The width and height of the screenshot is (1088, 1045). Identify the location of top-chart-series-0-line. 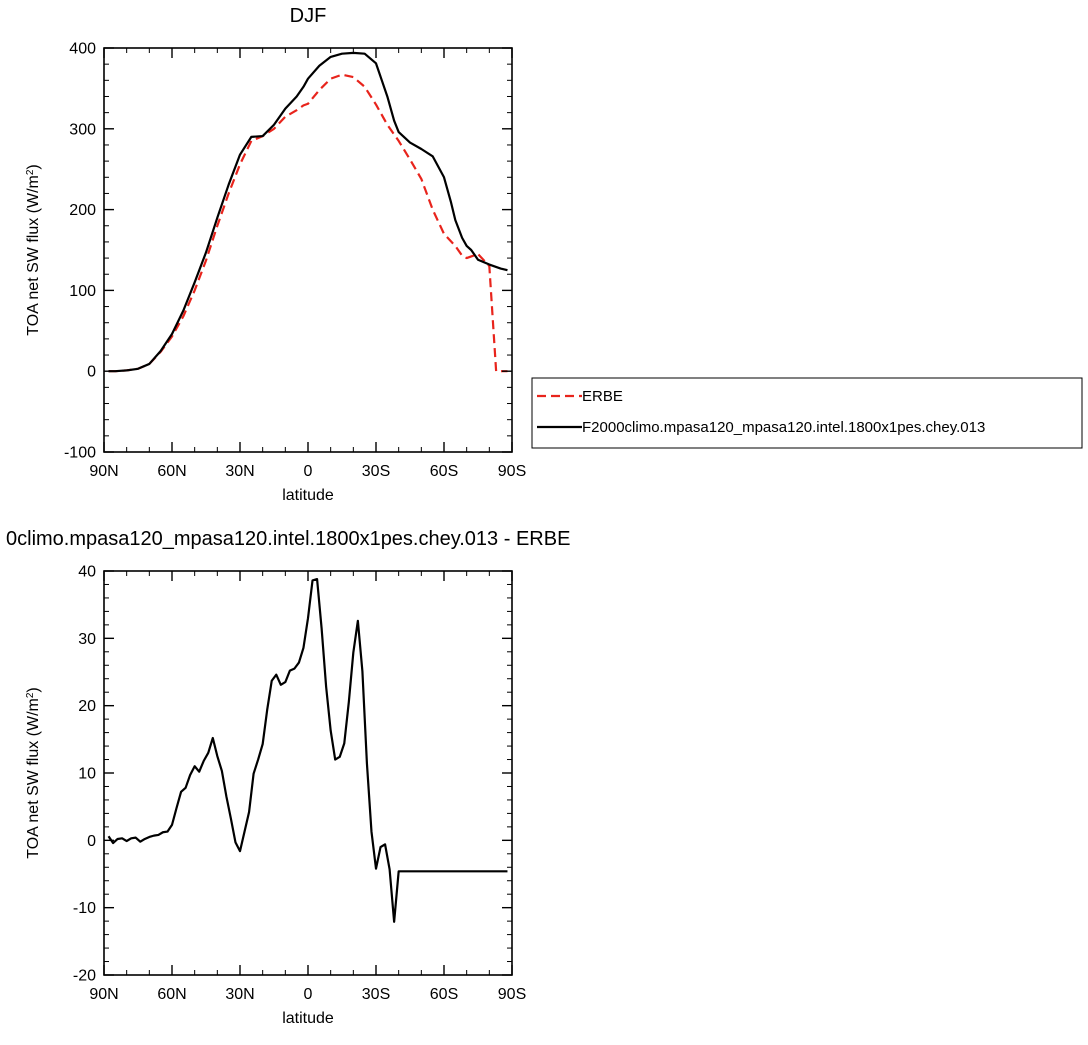
(308, 223).